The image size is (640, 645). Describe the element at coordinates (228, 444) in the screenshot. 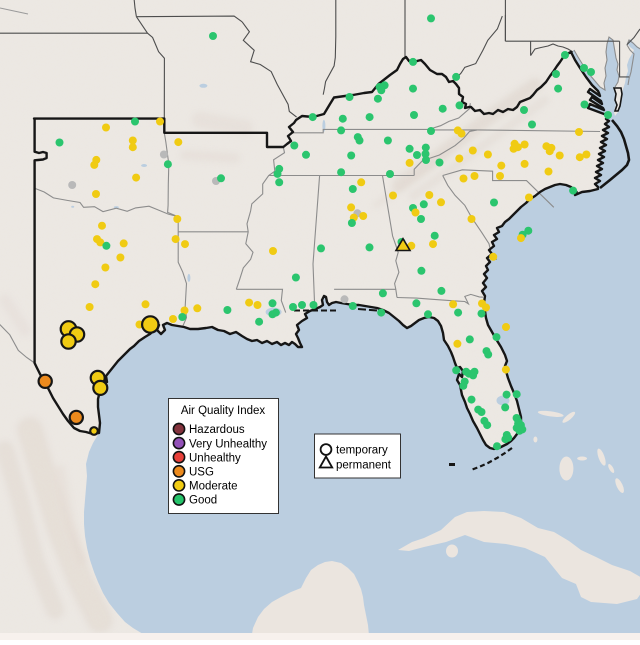

I see `svg-text: Very Unhealthy` at that location.